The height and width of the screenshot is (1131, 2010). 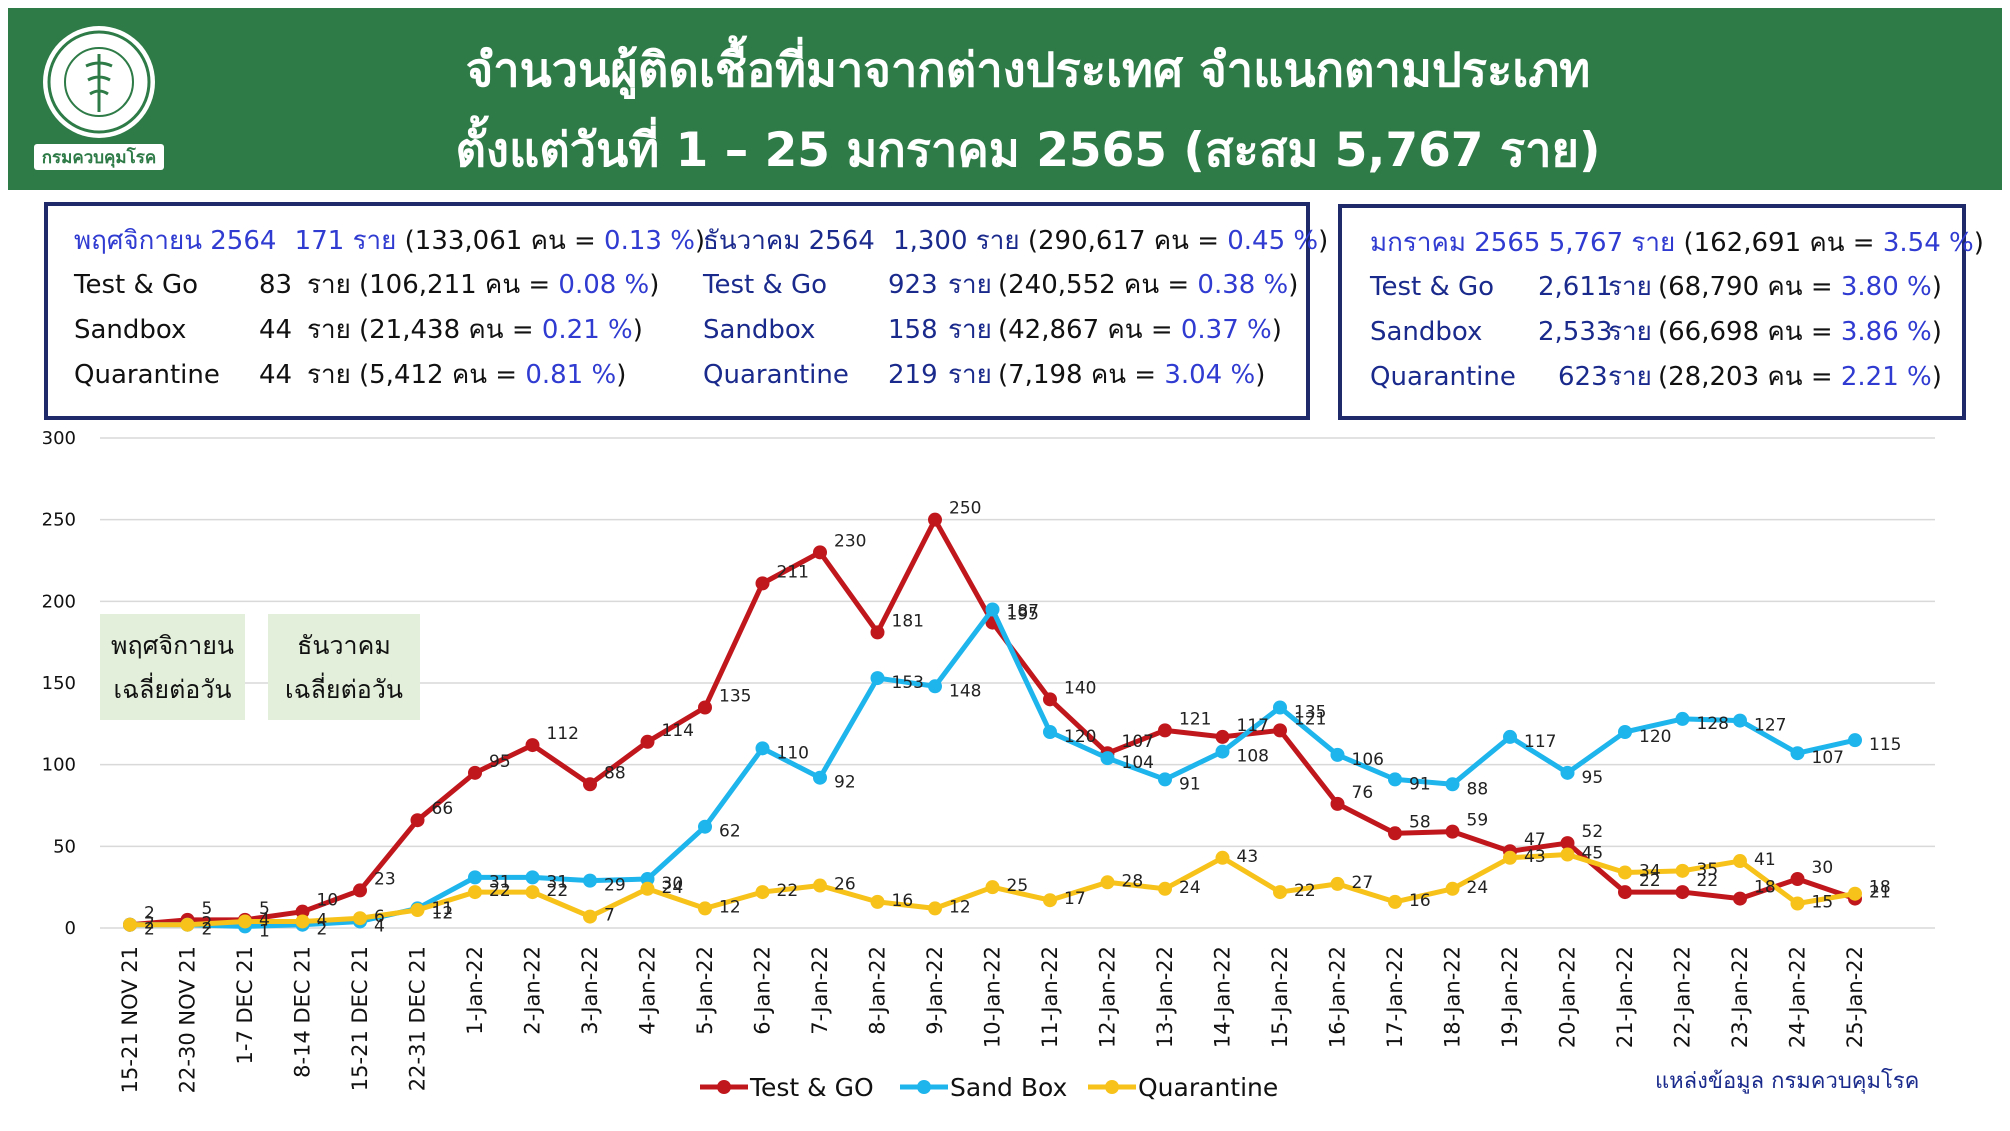 What do you see at coordinates (1855, 997) in the screenshot?
I see `x-tick-label: 25-Jan-22` at bounding box center [1855, 997].